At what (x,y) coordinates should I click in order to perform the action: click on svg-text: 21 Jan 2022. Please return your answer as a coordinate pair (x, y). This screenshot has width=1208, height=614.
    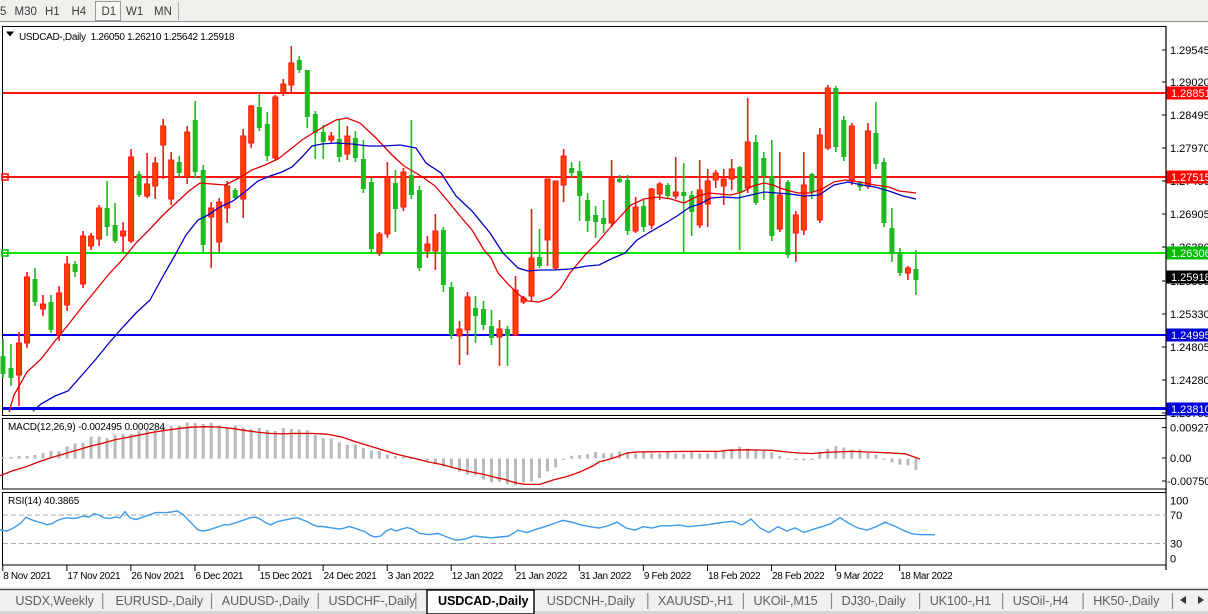
    Looking at the image, I should click on (542, 576).